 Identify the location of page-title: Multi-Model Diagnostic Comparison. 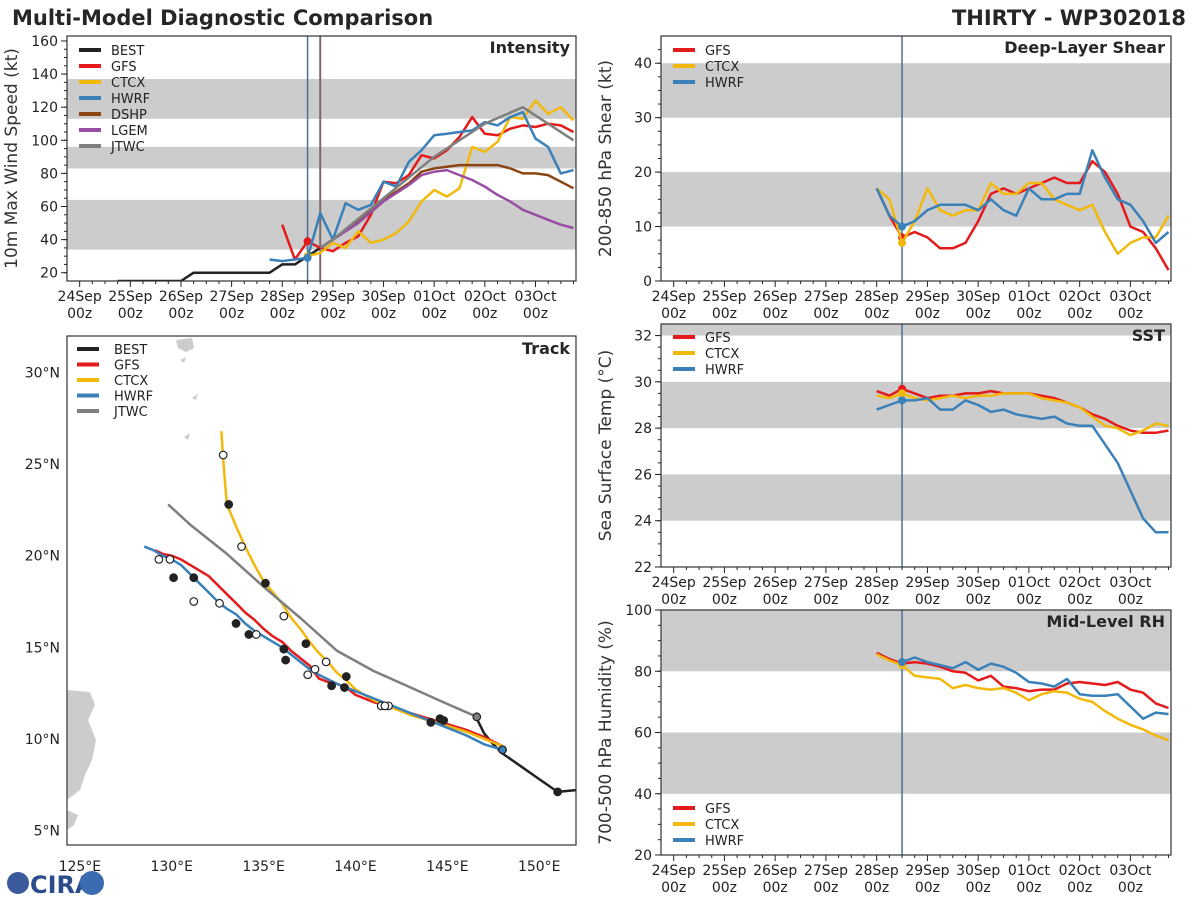
(223, 18).